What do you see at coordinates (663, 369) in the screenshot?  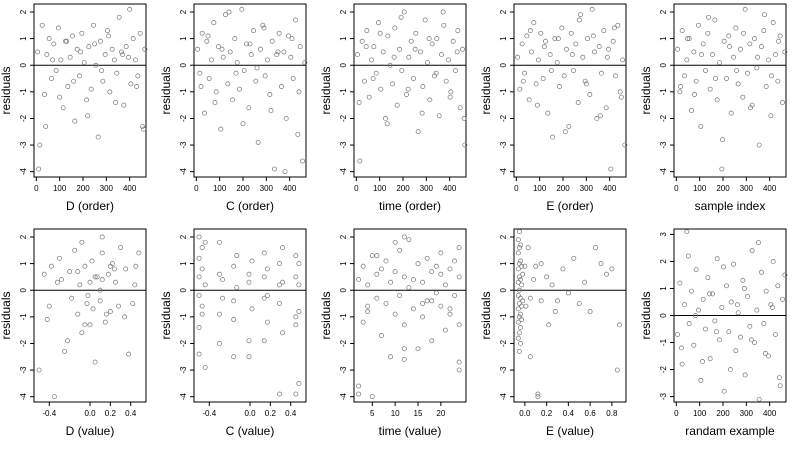 I see `y-tick-label: -2` at bounding box center [663, 369].